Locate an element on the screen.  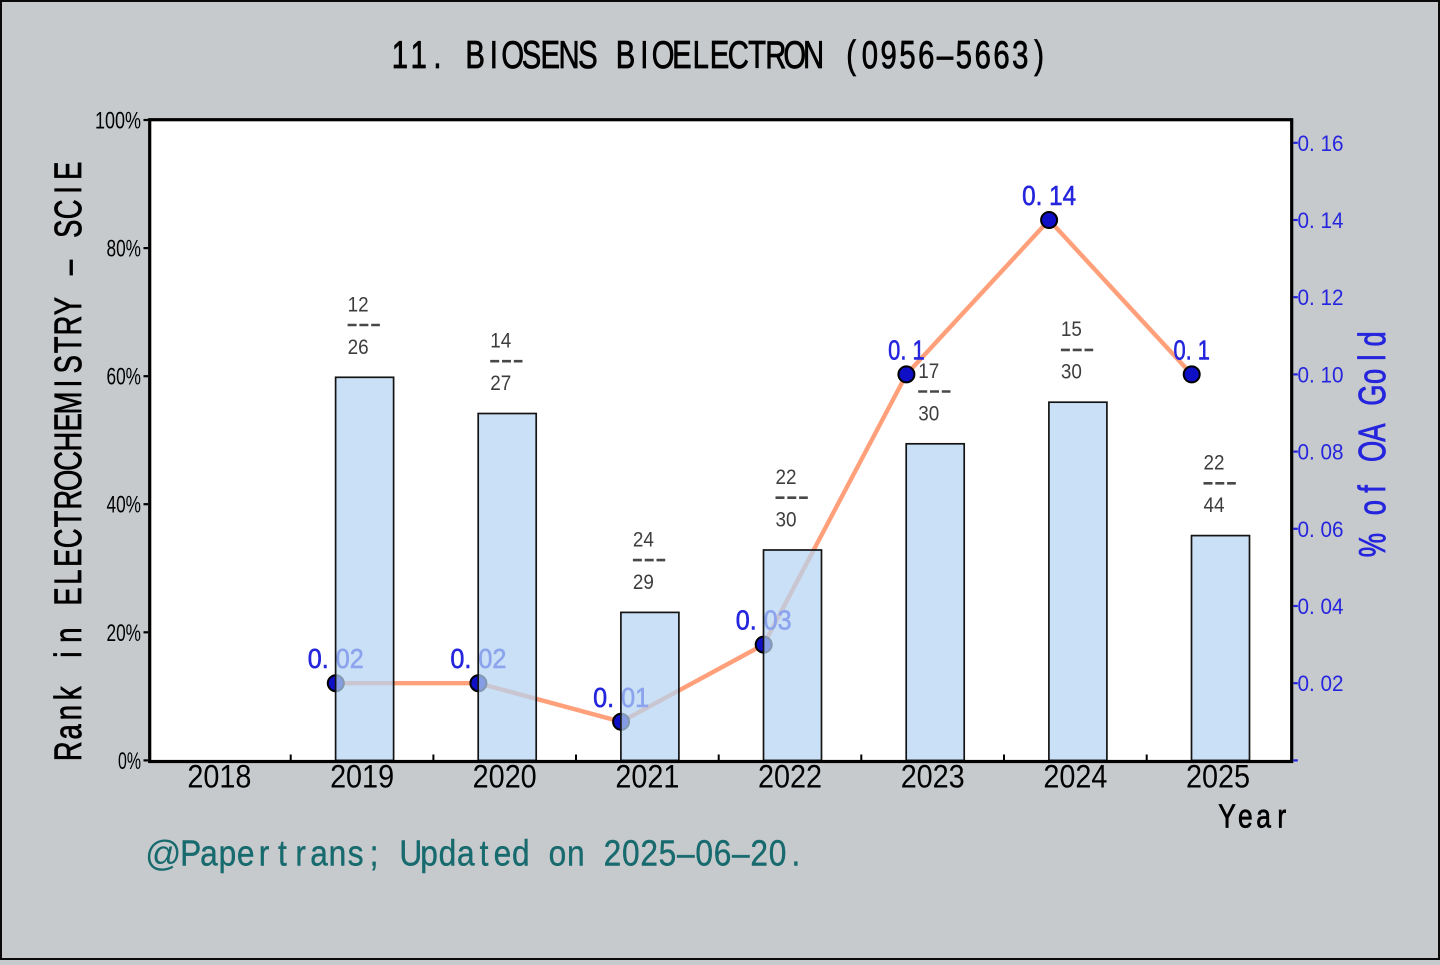
svg-text: 2019 is located at coordinates (362, 777).